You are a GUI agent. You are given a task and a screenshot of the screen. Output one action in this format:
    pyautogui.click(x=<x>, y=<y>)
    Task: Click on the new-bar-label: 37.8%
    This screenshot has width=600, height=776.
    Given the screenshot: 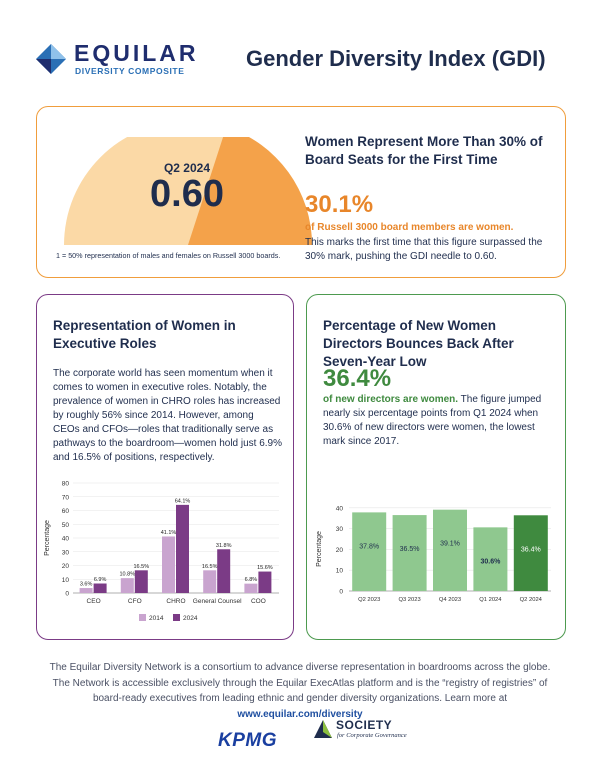 What is the action you would take?
    pyautogui.click(x=369, y=546)
    